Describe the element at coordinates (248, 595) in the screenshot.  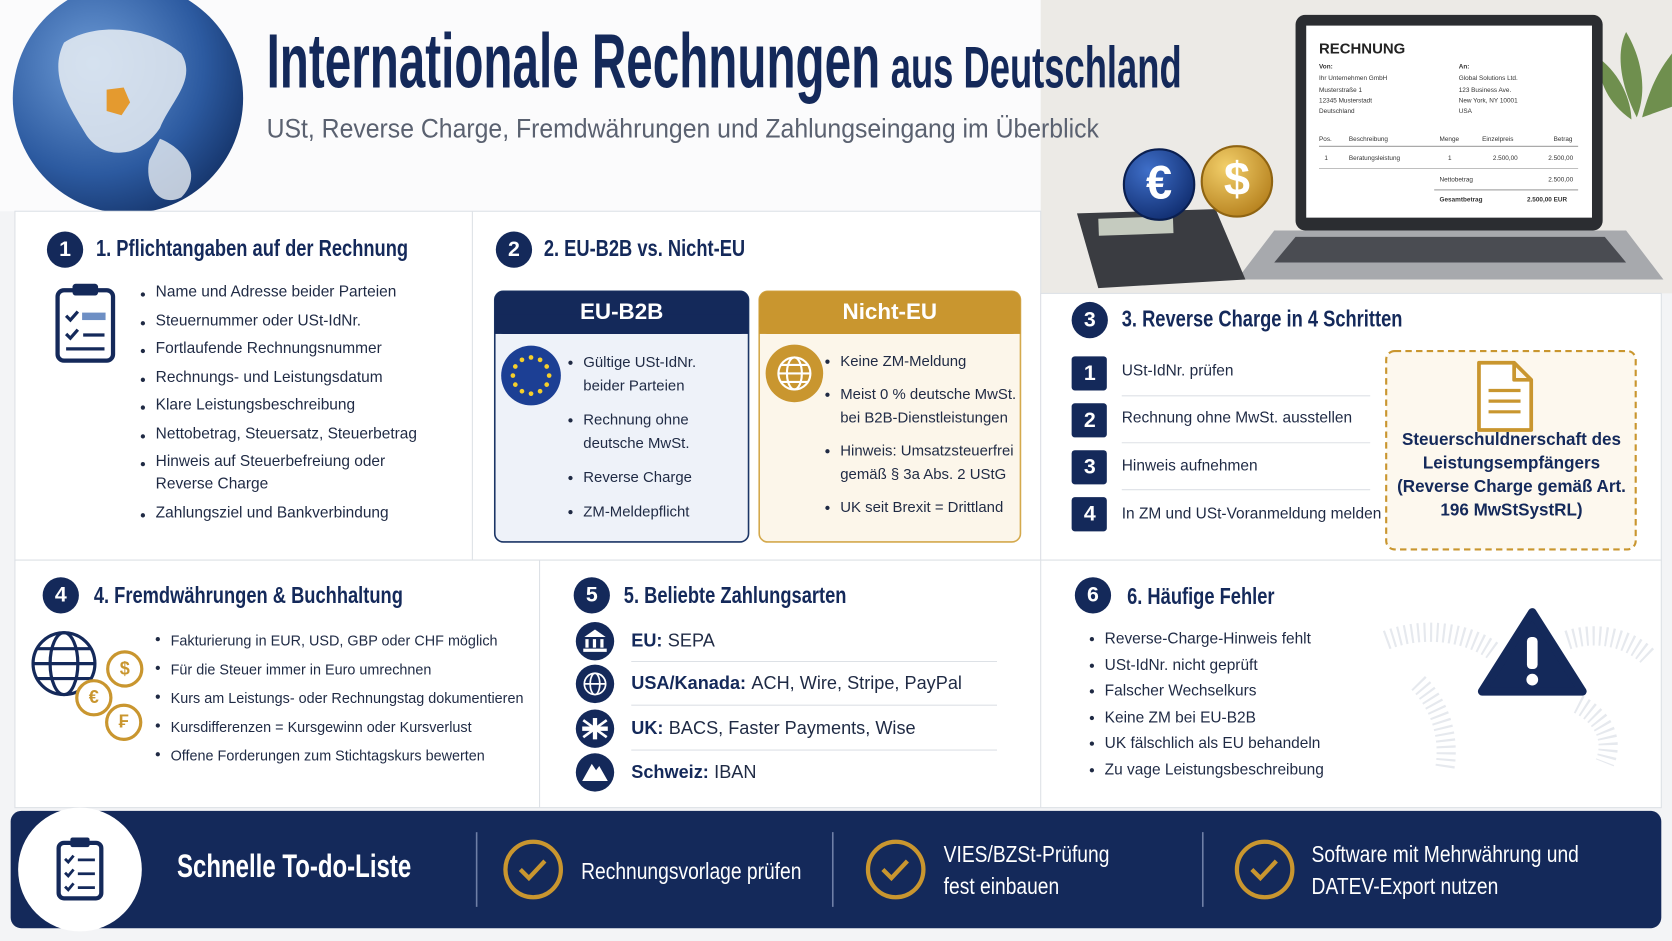
I see `section-title: 4. Fremdwährungen & Buchhaltung` at that location.